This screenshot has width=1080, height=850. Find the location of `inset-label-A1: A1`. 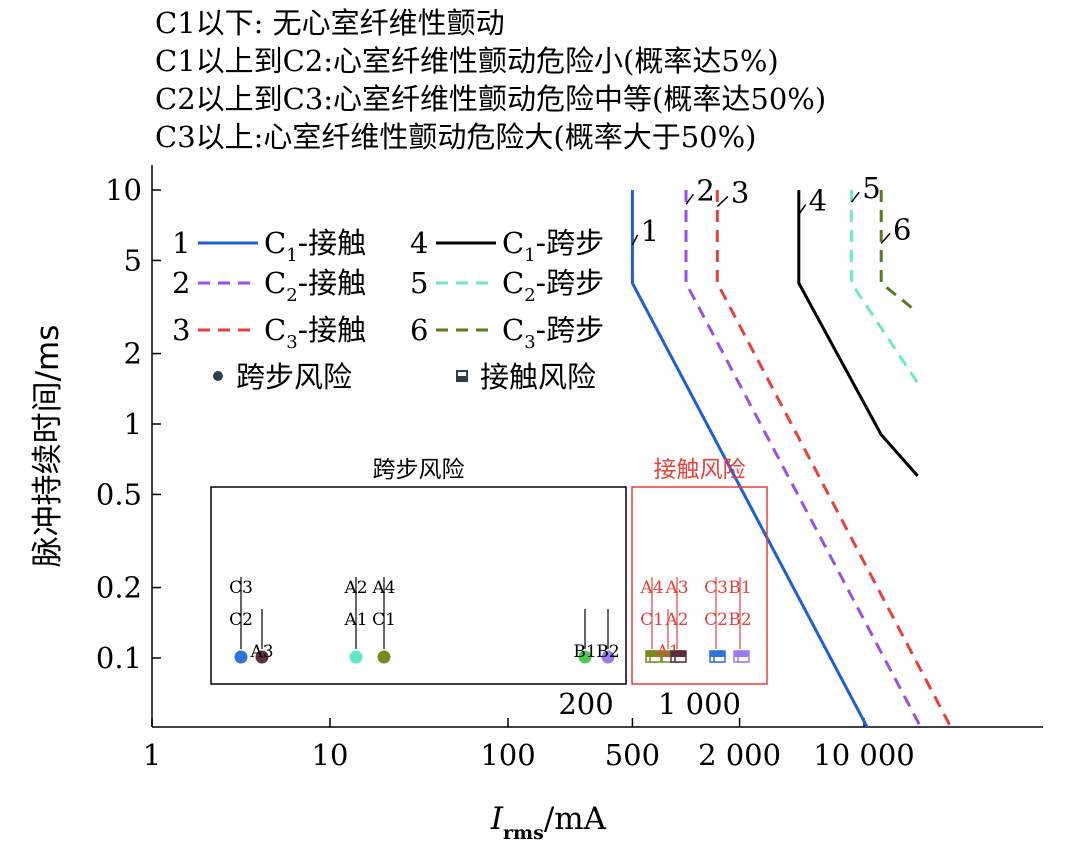

inset-label-A1: A1 is located at coordinates (355, 620).